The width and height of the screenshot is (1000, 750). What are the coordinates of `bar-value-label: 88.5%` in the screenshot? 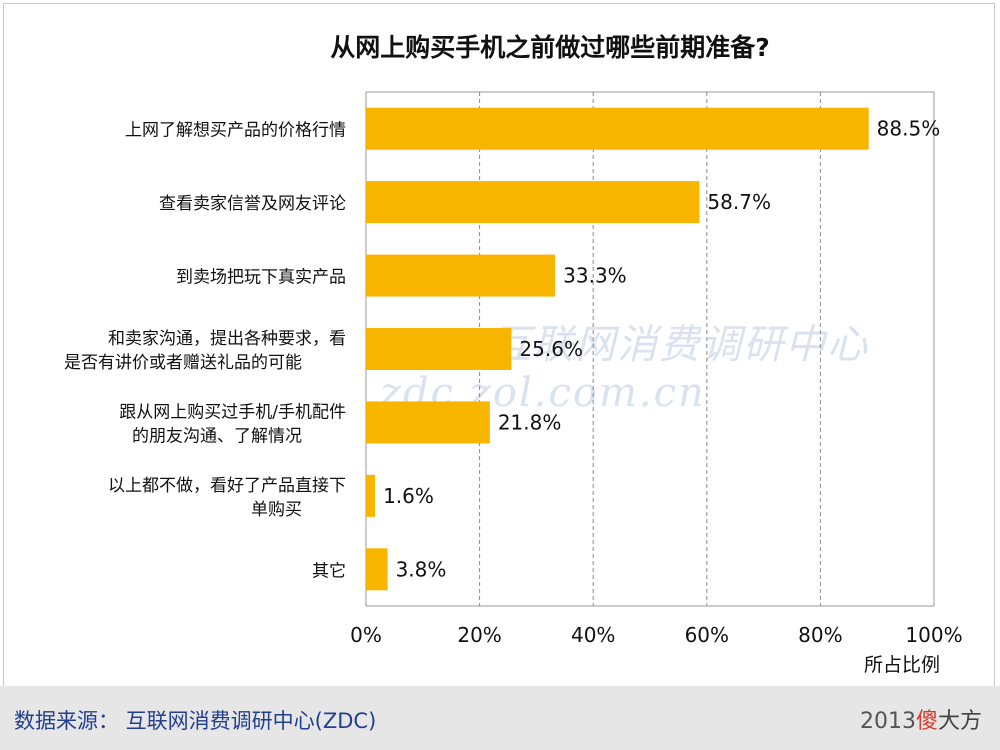 It's located at (909, 129).